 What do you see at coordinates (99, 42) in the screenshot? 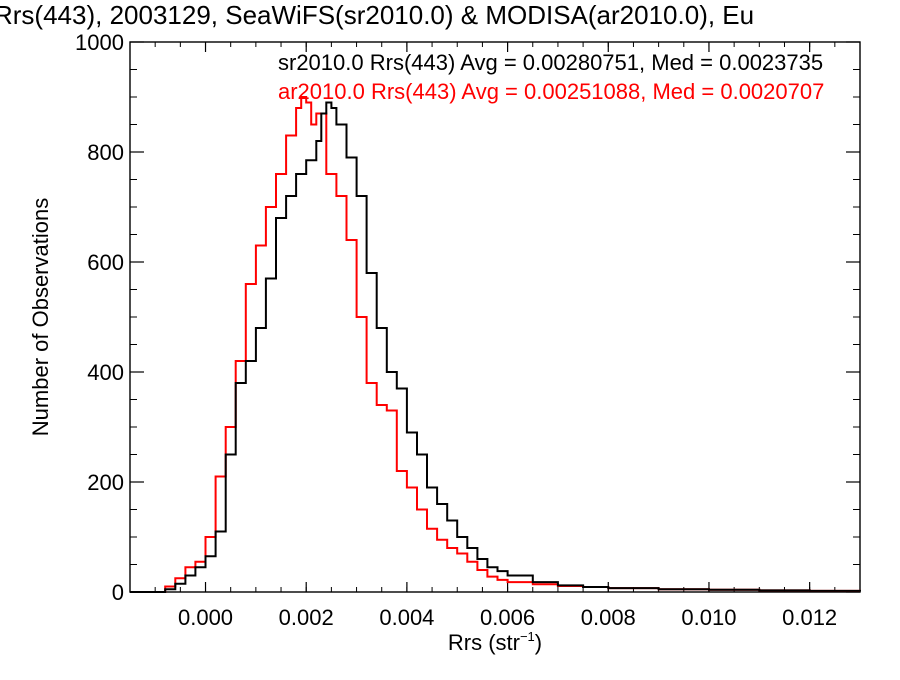
I see `y-tick-label: 1000` at bounding box center [99, 42].